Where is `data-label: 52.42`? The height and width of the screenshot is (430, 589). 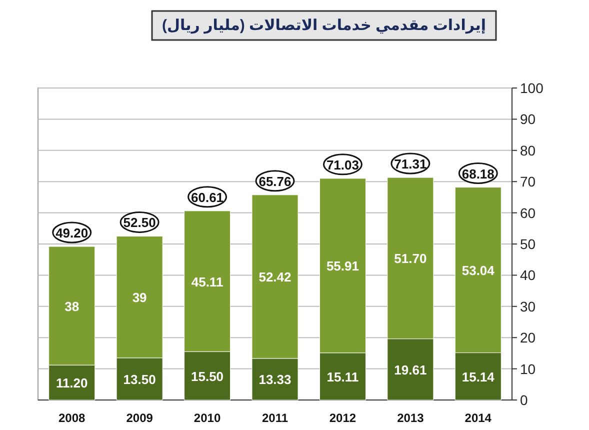 data-label: 52.42 is located at coordinates (275, 277).